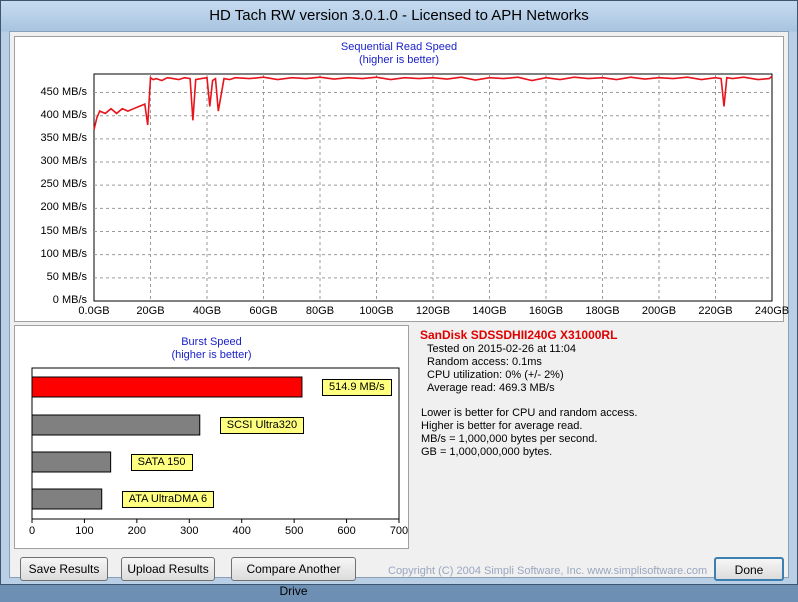 The height and width of the screenshot is (602, 798). Describe the element at coordinates (63, 207) in the screenshot. I see `y-tick-label: 200 MB/s` at that location.